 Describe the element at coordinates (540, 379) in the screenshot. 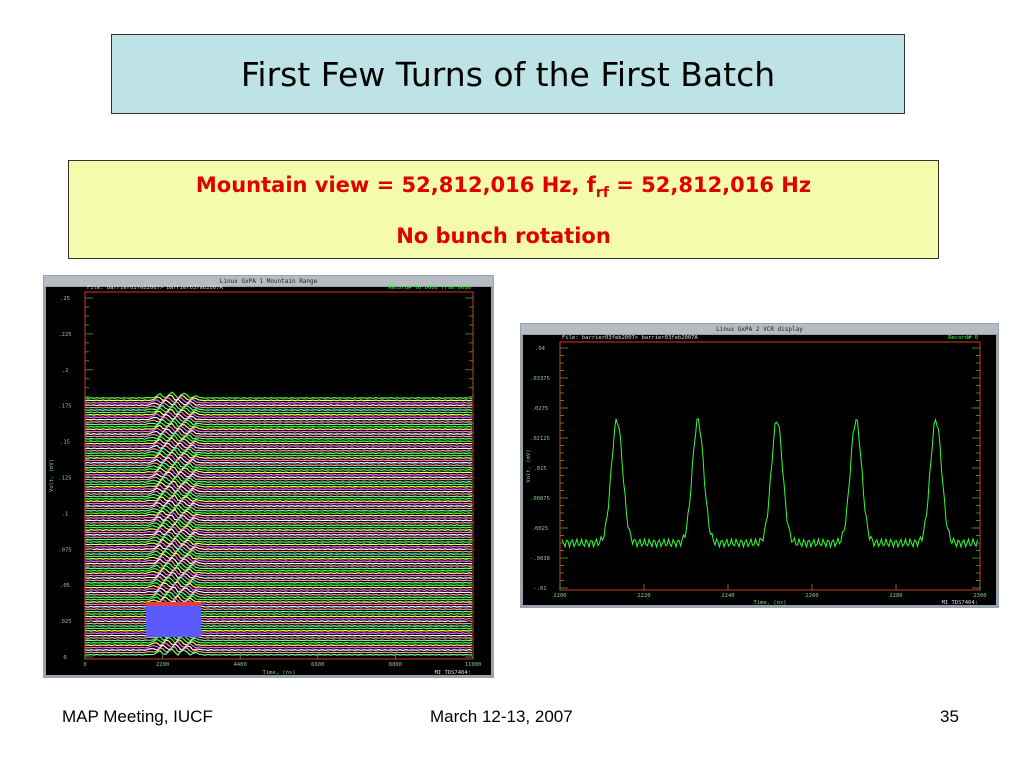

I see `y-tick-label: .03375` at that location.